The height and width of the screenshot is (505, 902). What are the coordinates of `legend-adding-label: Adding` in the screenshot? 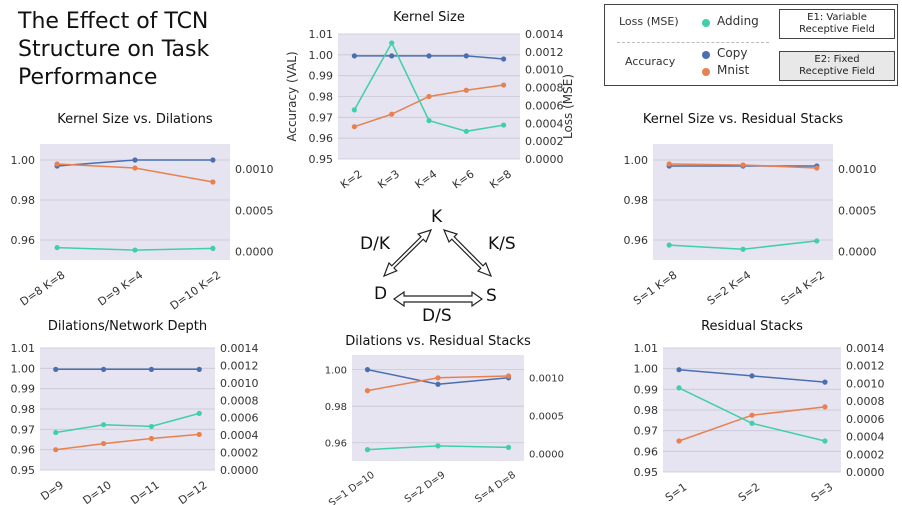 It's located at (738, 21).